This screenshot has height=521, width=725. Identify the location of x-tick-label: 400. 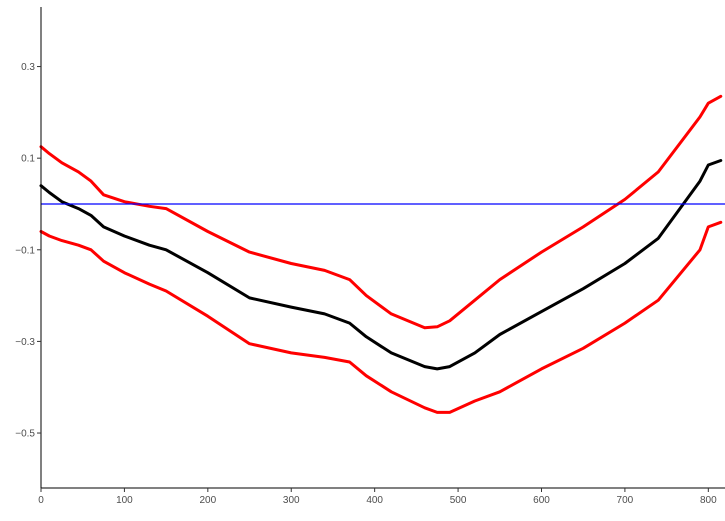
(374, 500).